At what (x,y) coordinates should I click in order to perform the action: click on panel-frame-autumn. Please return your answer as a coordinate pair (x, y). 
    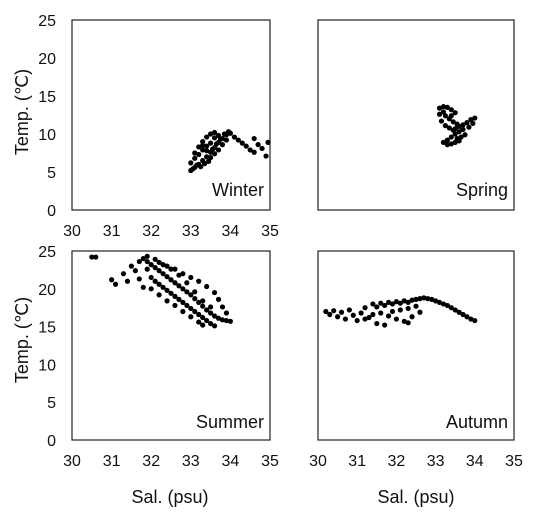
    Looking at the image, I should click on (416, 345).